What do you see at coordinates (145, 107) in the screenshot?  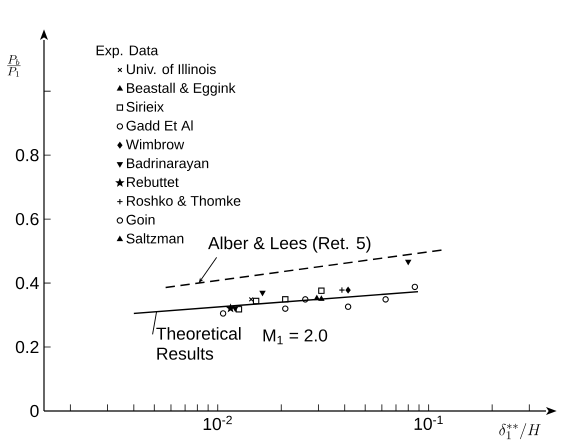 I see `legend-label: Sirieix` at bounding box center [145, 107].